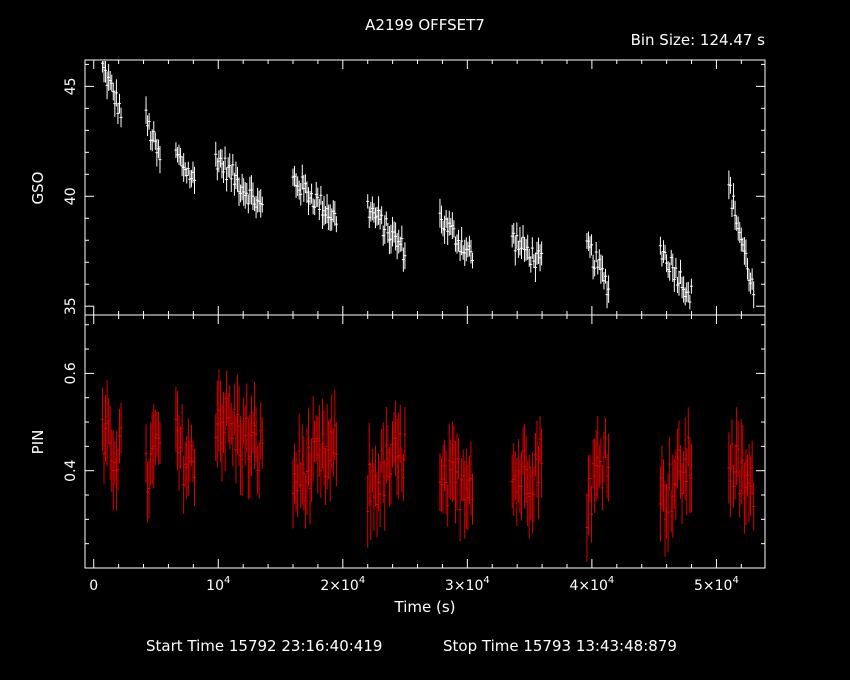  I want to click on x-tick-label-base: 10, so click(215, 586).